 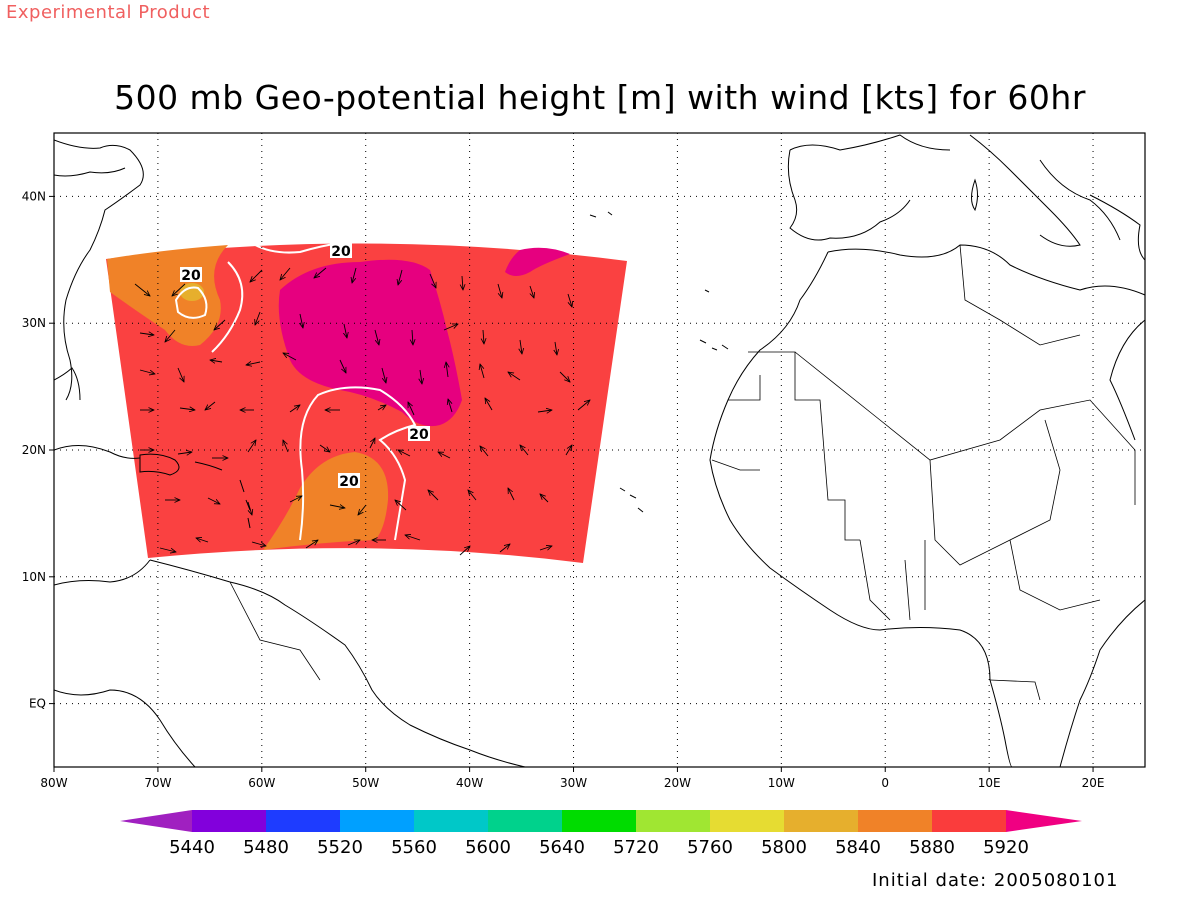 I want to click on lon-tick-label: 0, so click(x=885, y=783).